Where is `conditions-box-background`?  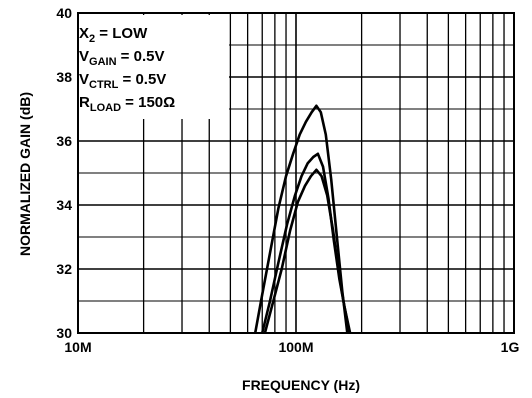
conditions-box-background is located at coordinates (149, 67).